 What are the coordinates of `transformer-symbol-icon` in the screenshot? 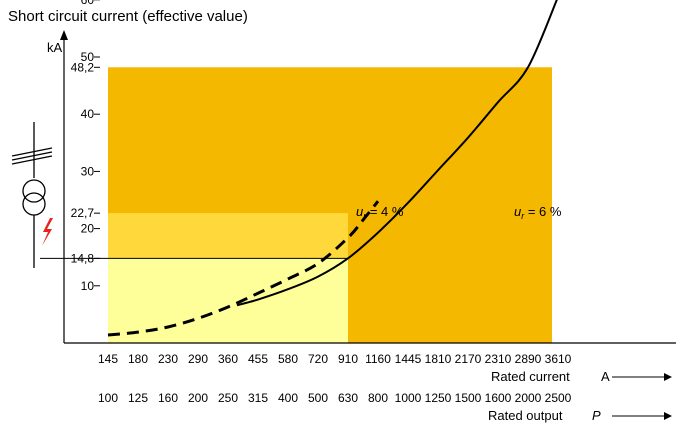 It's located at (32, 195).